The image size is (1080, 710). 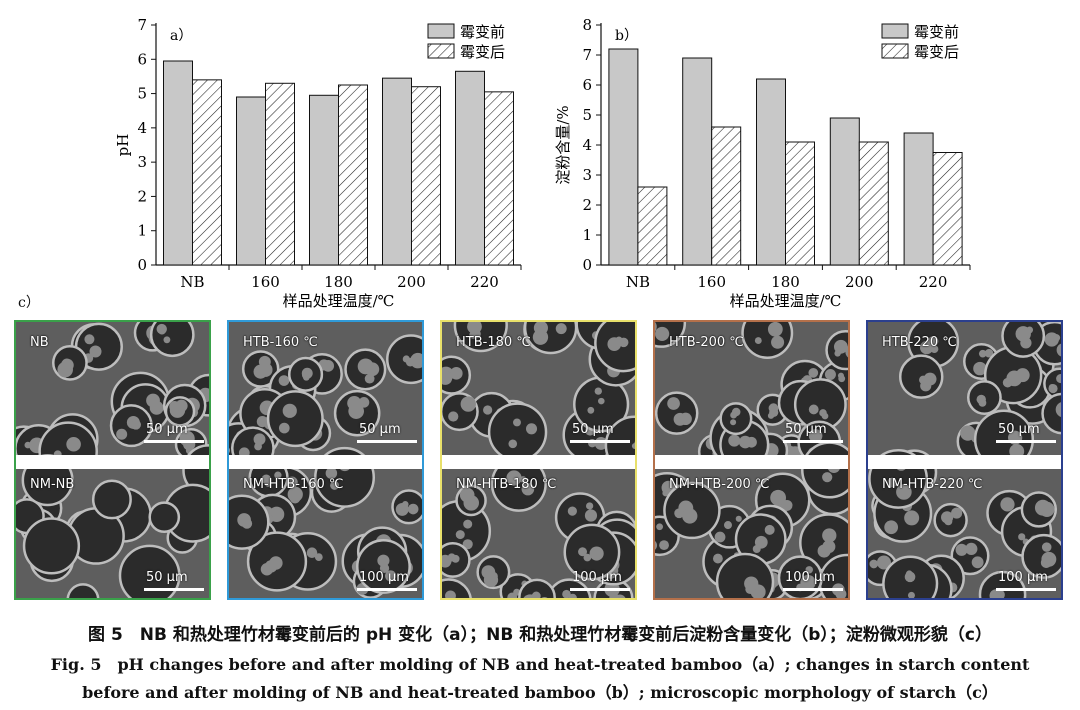 What do you see at coordinates (29, 303) in the screenshot?
I see `micrograph-panel-label: c）` at bounding box center [29, 303].